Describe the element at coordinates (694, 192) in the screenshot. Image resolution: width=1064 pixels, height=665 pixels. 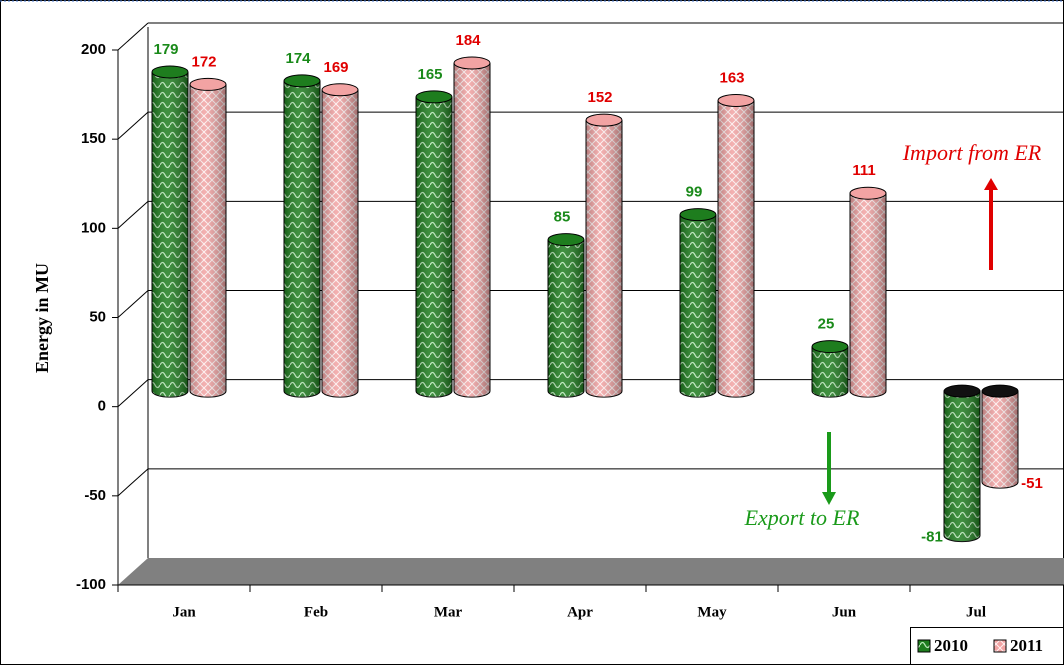
I see `value-label: 99` at that location.